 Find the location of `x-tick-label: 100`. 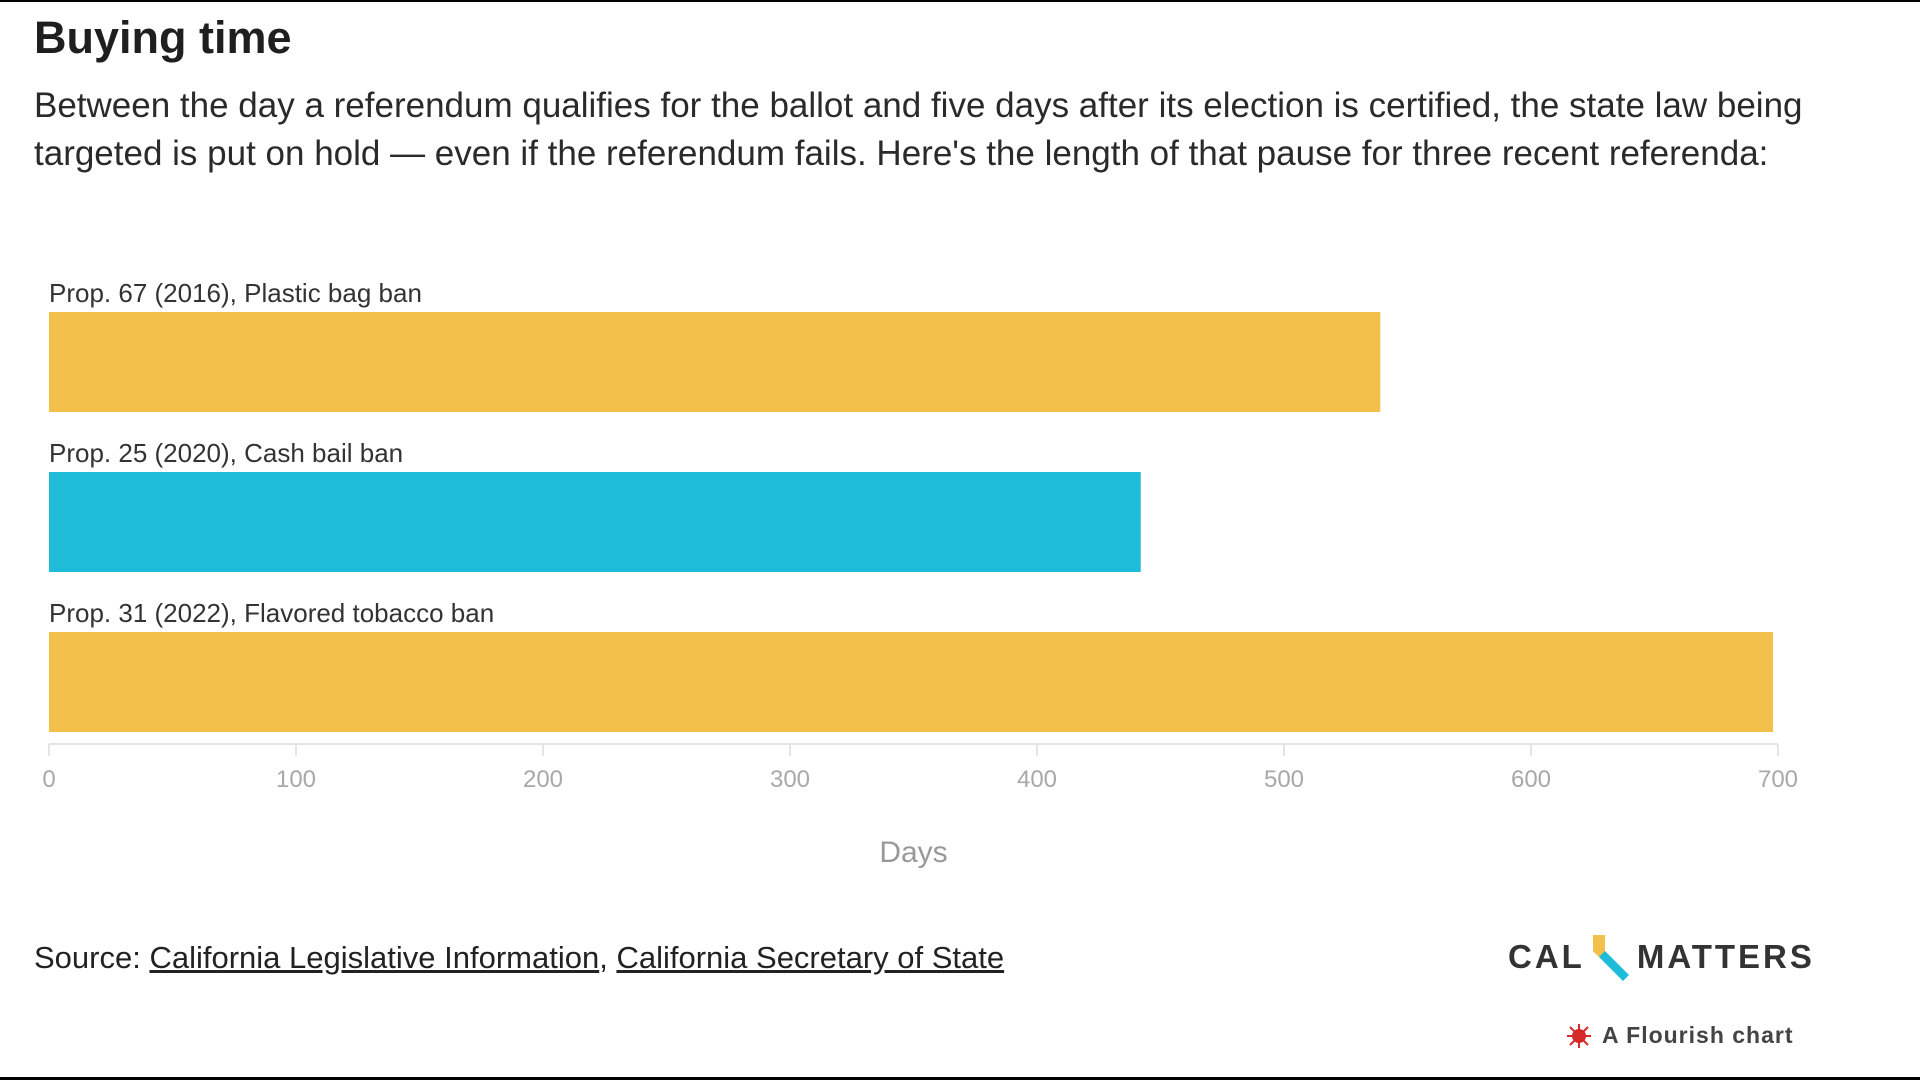

x-tick-label: 100 is located at coordinates (296, 779).